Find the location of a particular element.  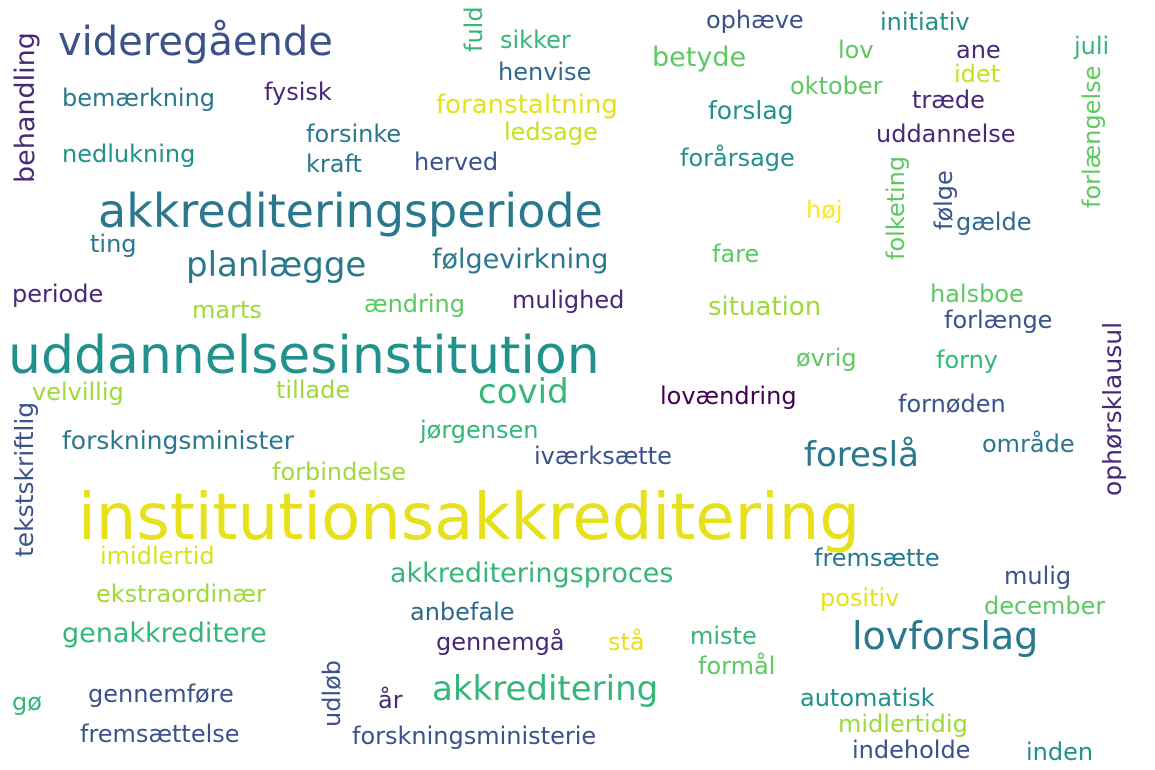

word-67: mulig is located at coordinates (1038, 576).